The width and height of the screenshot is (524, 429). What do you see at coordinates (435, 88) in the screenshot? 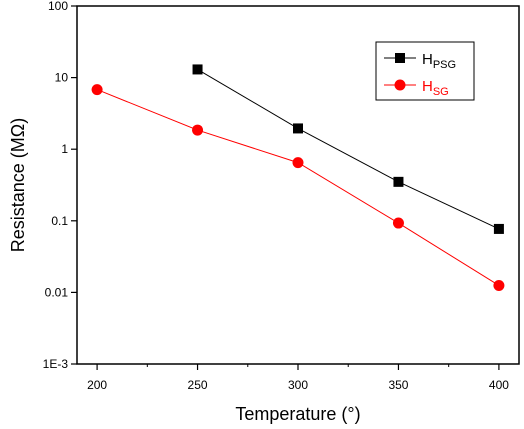
I see `legend-label: HSG` at bounding box center [435, 88].